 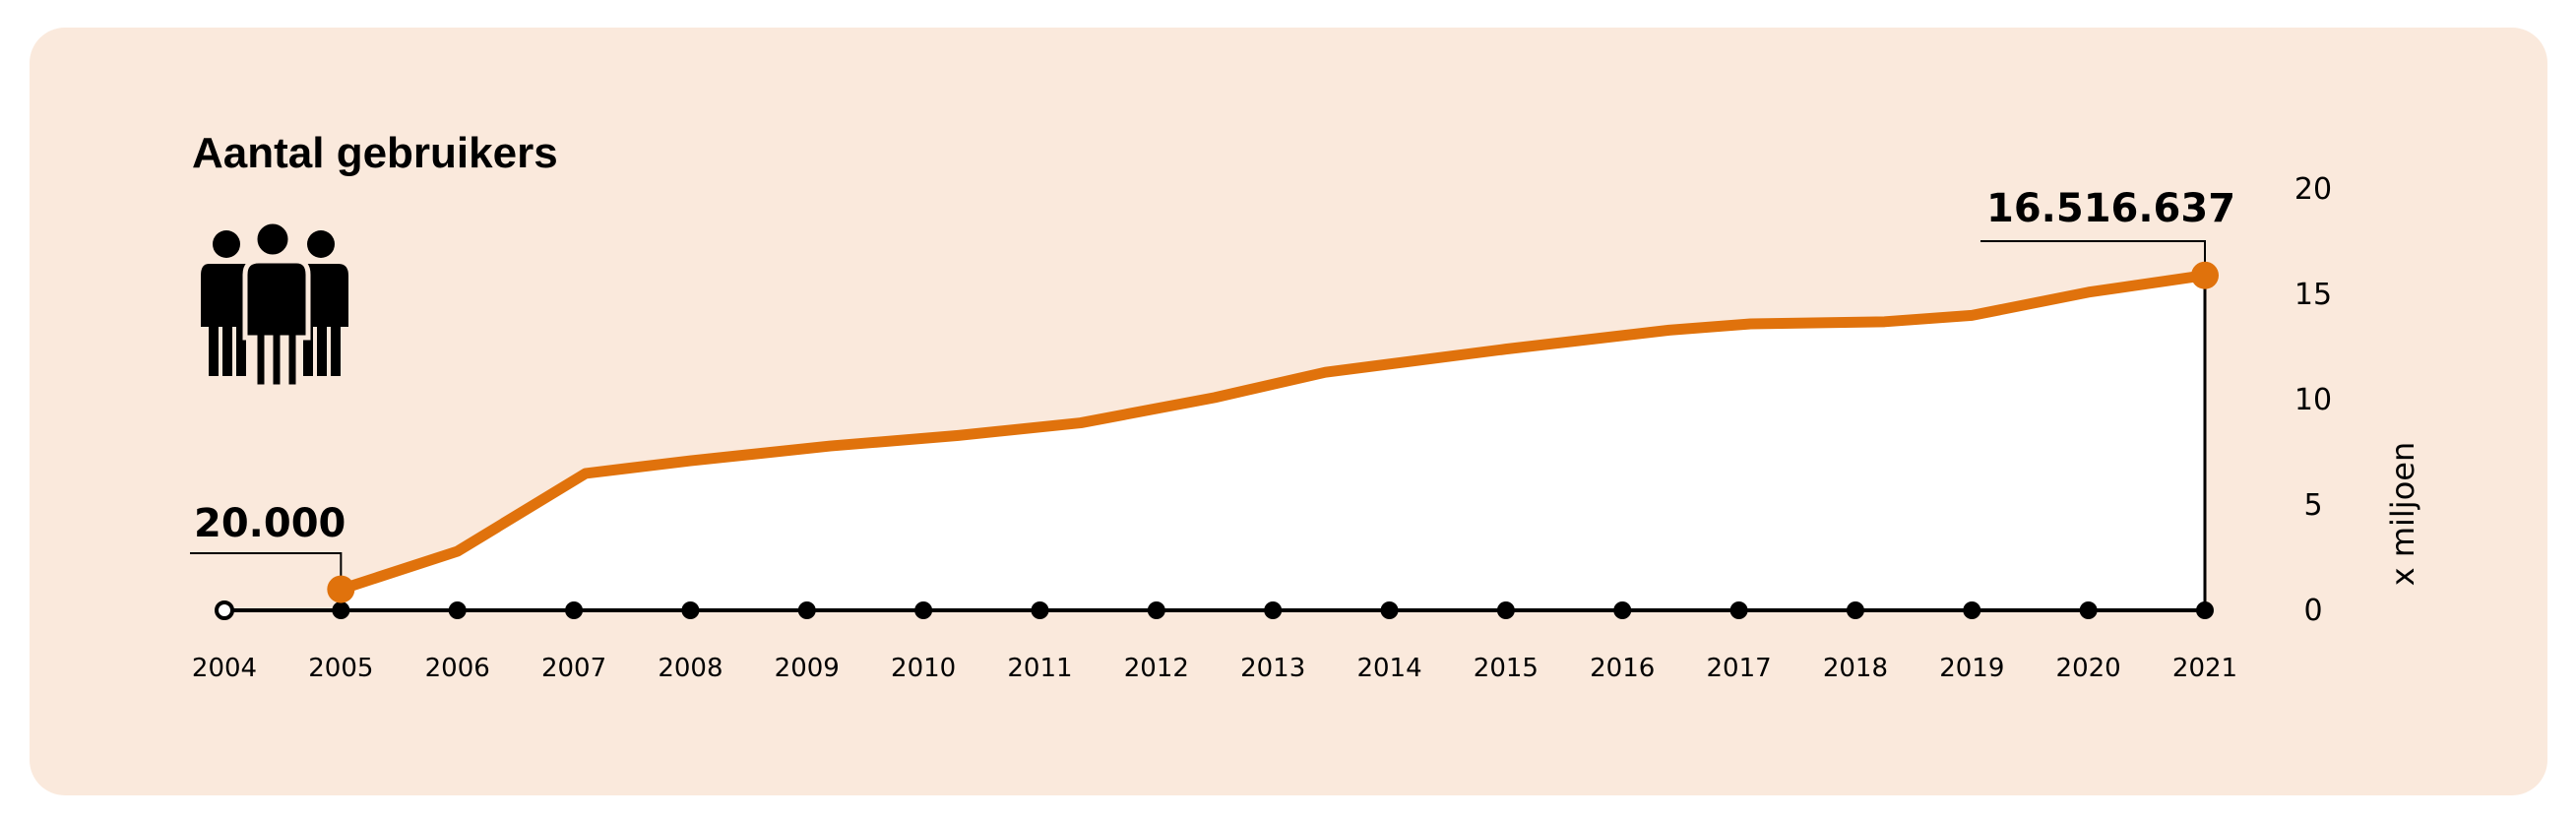 What do you see at coordinates (923, 668) in the screenshot?
I see `x-tick-label: 2010` at bounding box center [923, 668].